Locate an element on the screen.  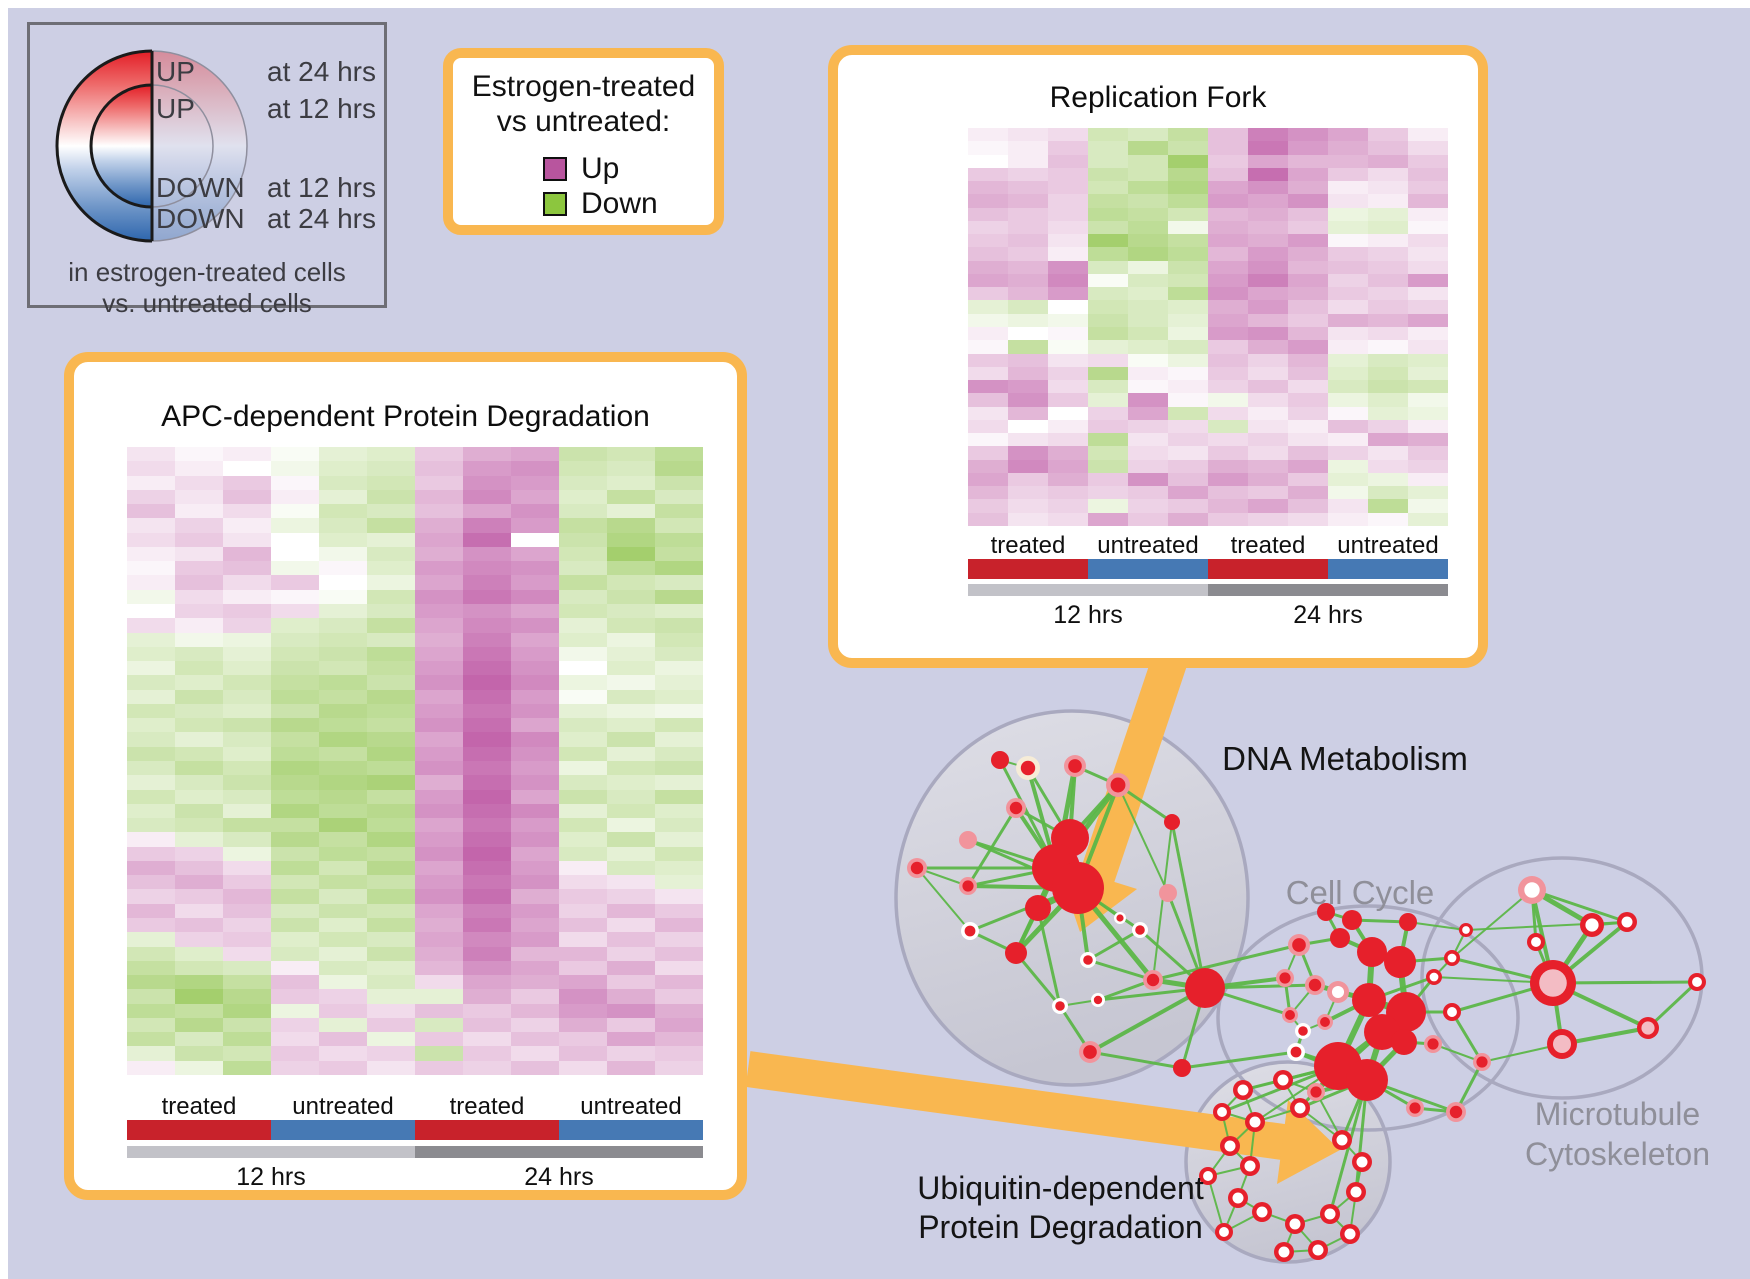
key-up-12-label: UP is located at coordinates (175, 108).